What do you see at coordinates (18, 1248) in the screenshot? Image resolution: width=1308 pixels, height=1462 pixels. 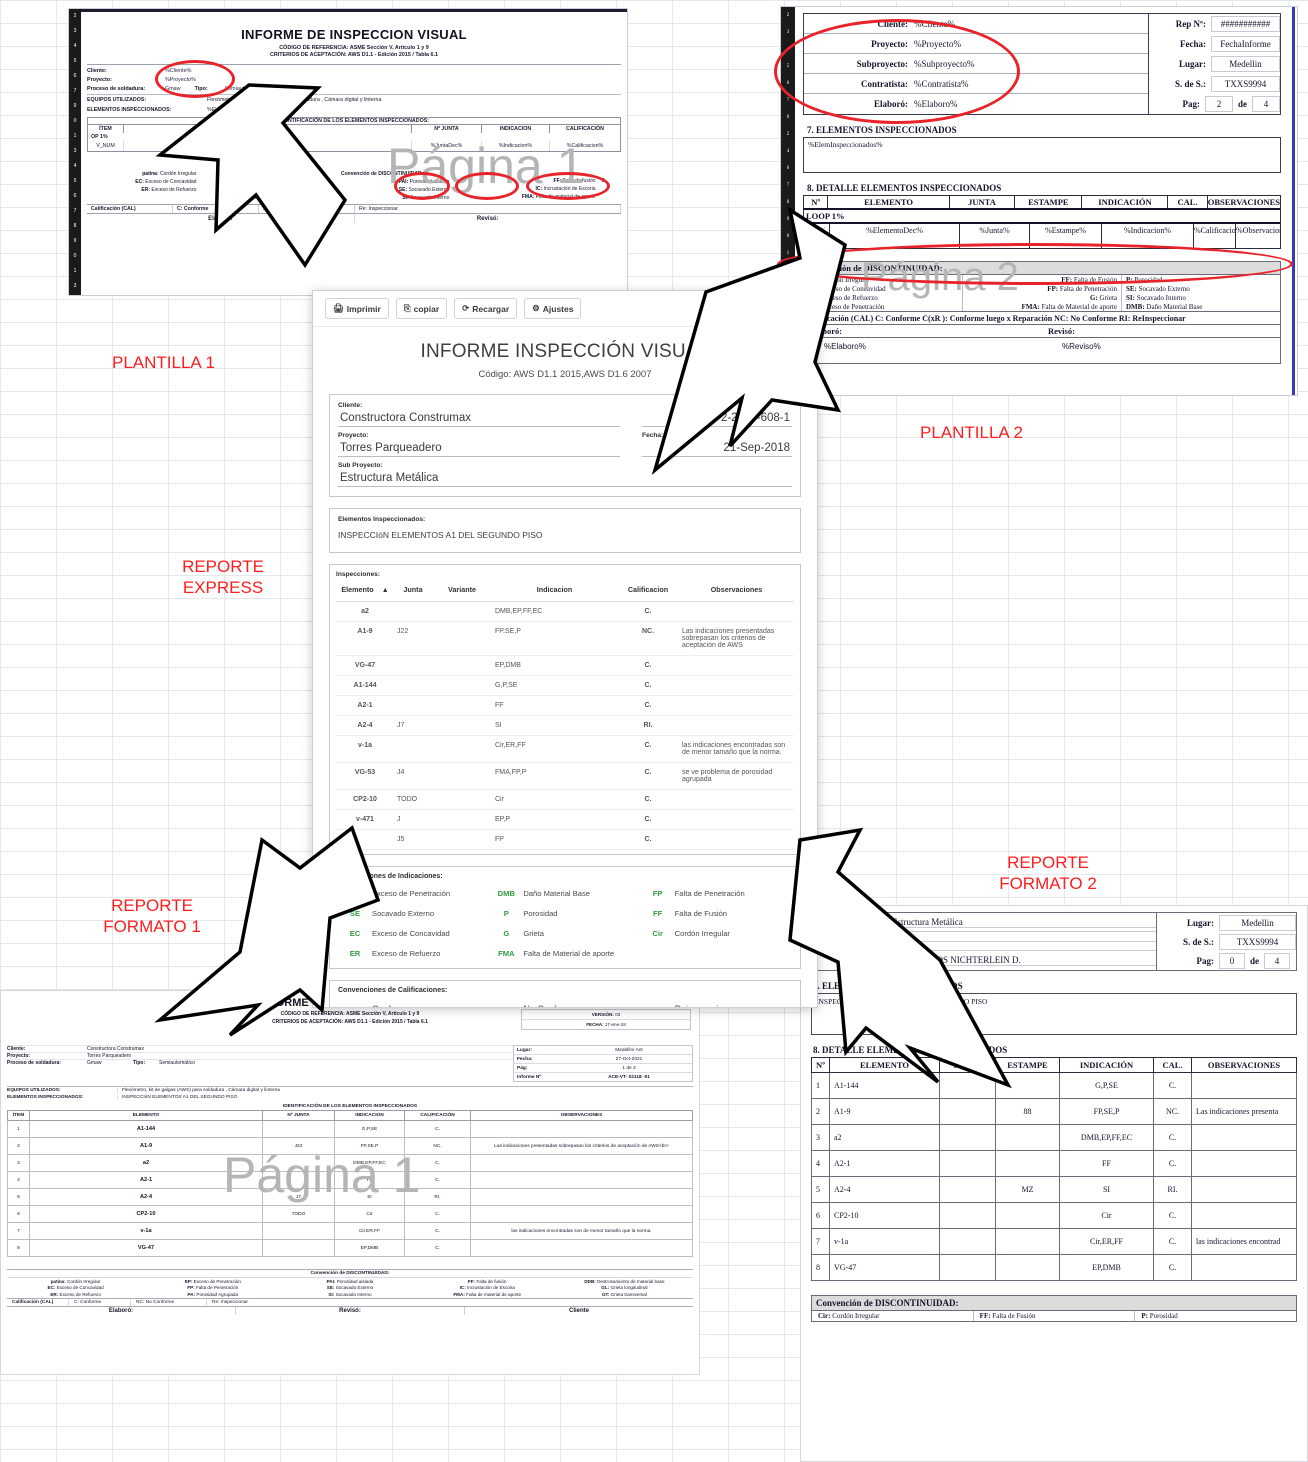 I see `cell-item: 8` at bounding box center [18, 1248].